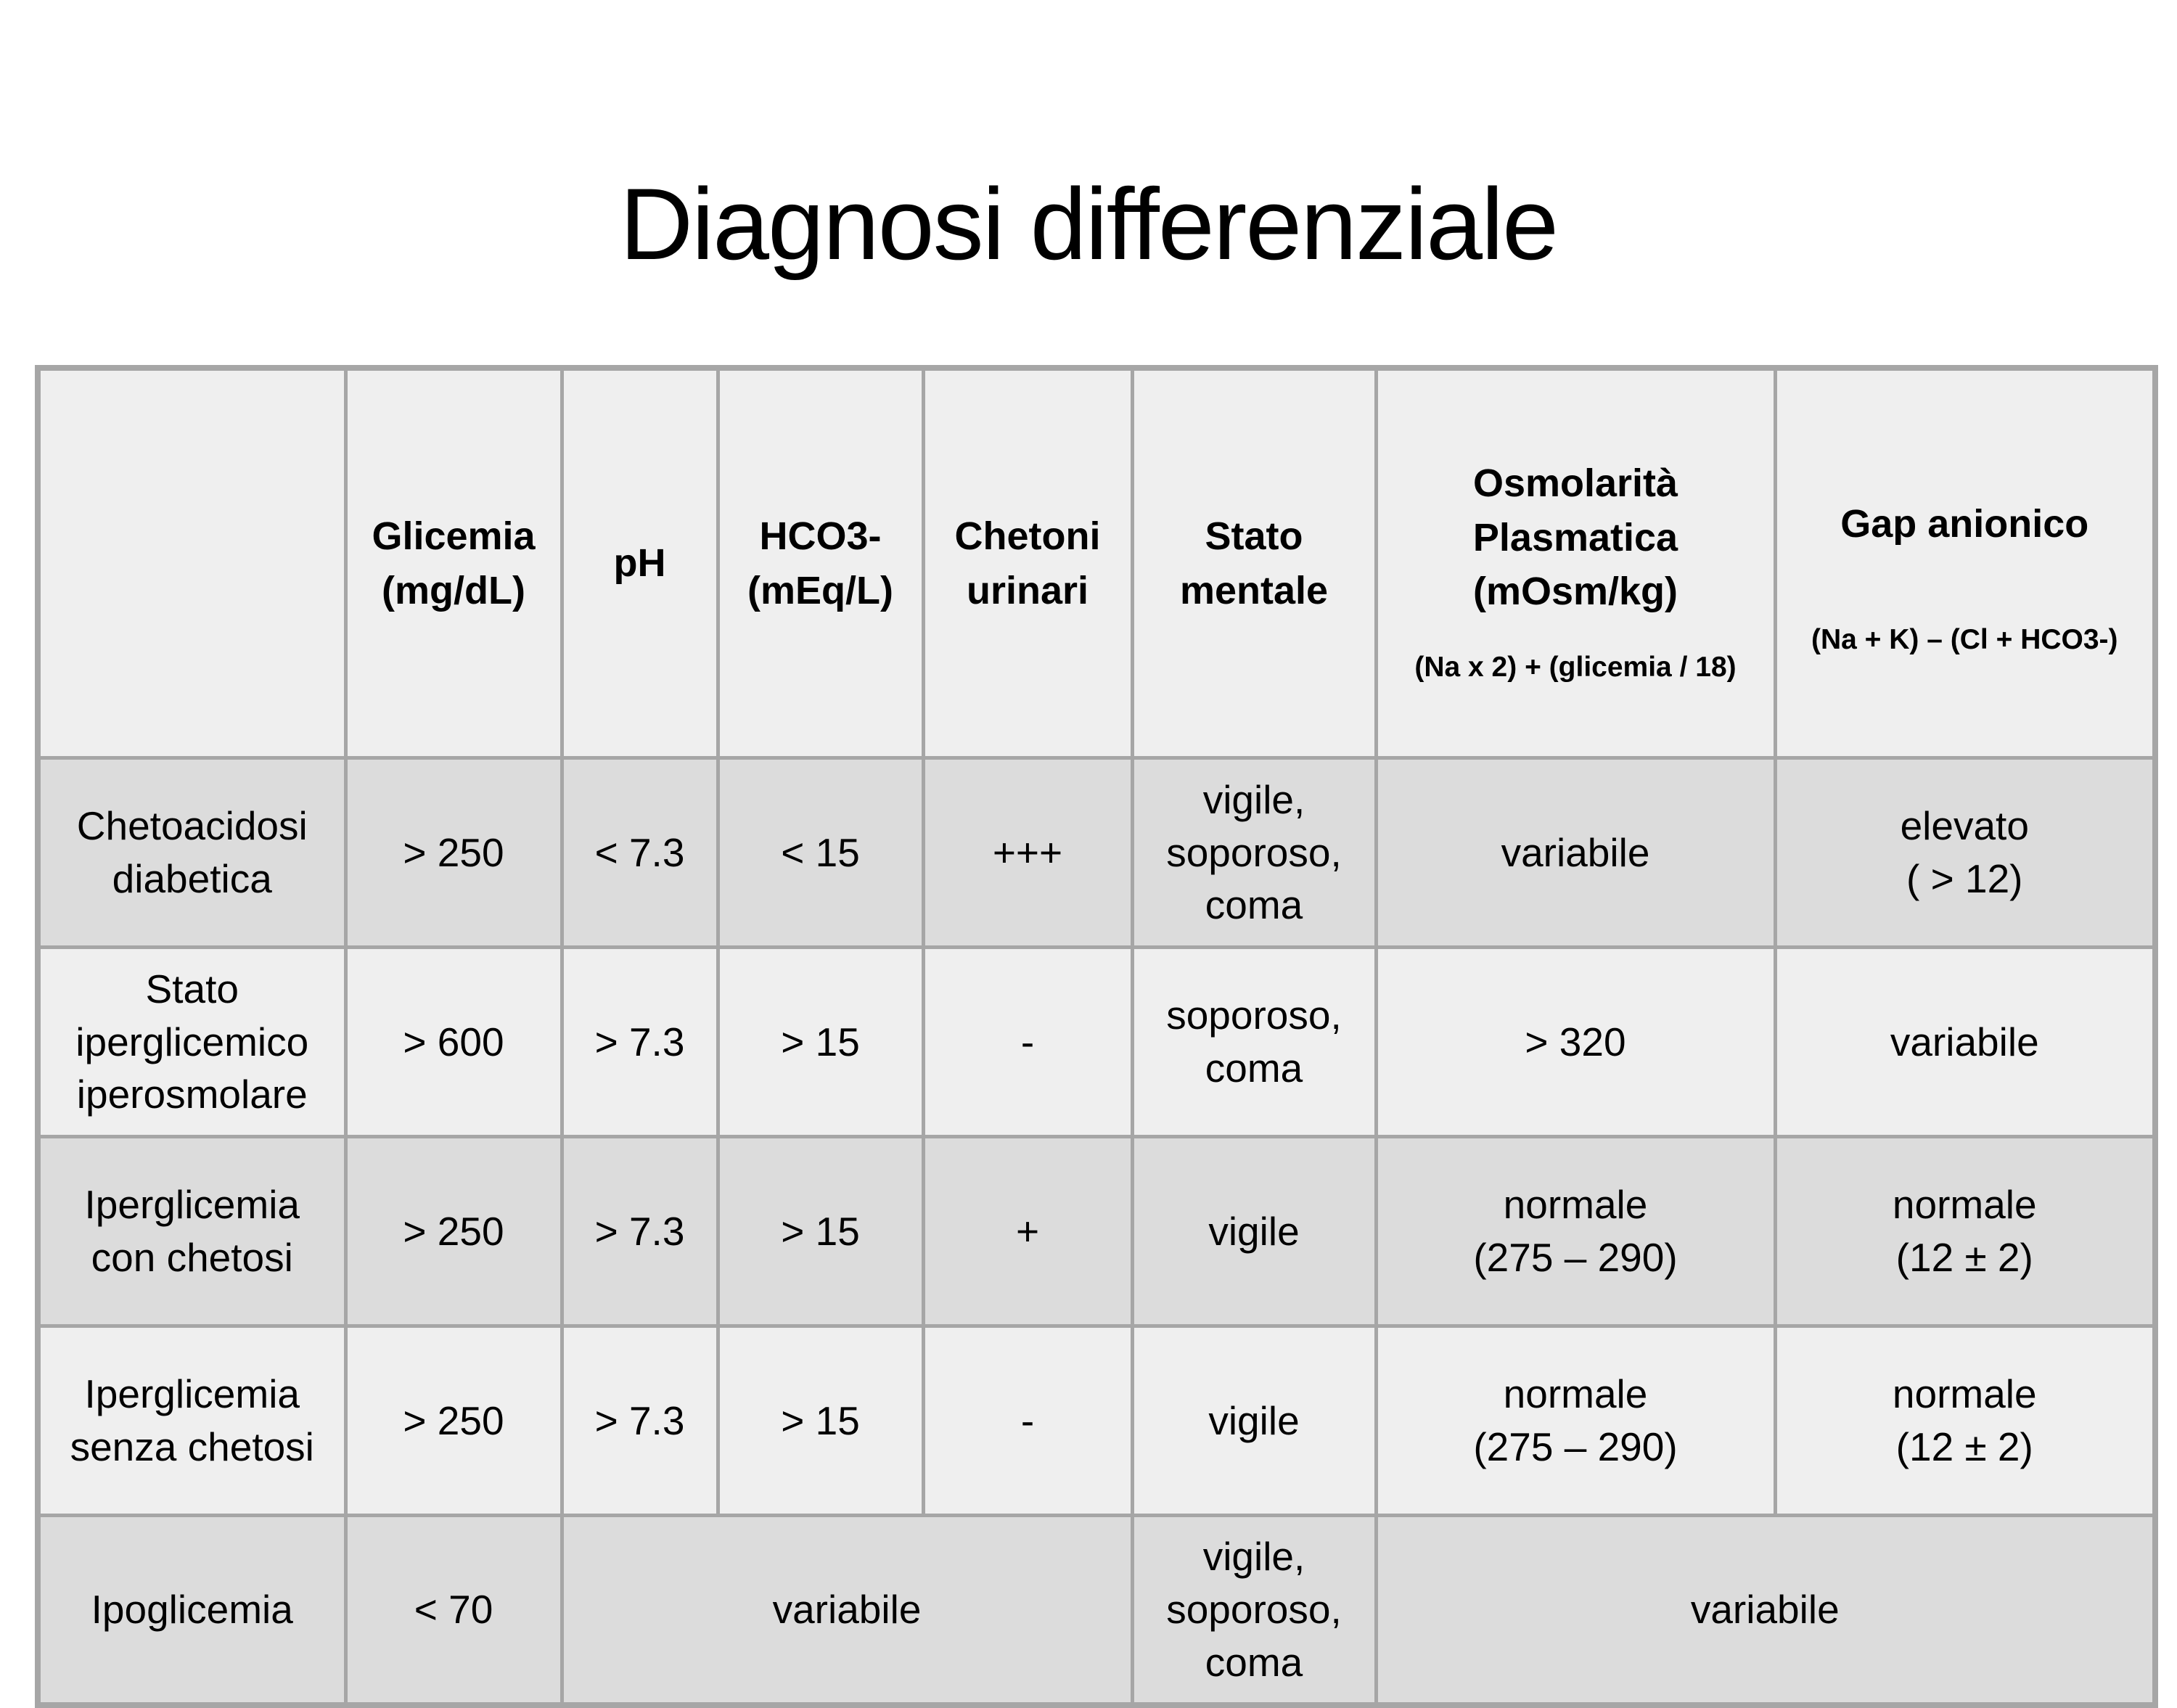 The width and height of the screenshot is (2177, 1708). I want to click on cell-osmolarita: variabile, so click(1575, 853).